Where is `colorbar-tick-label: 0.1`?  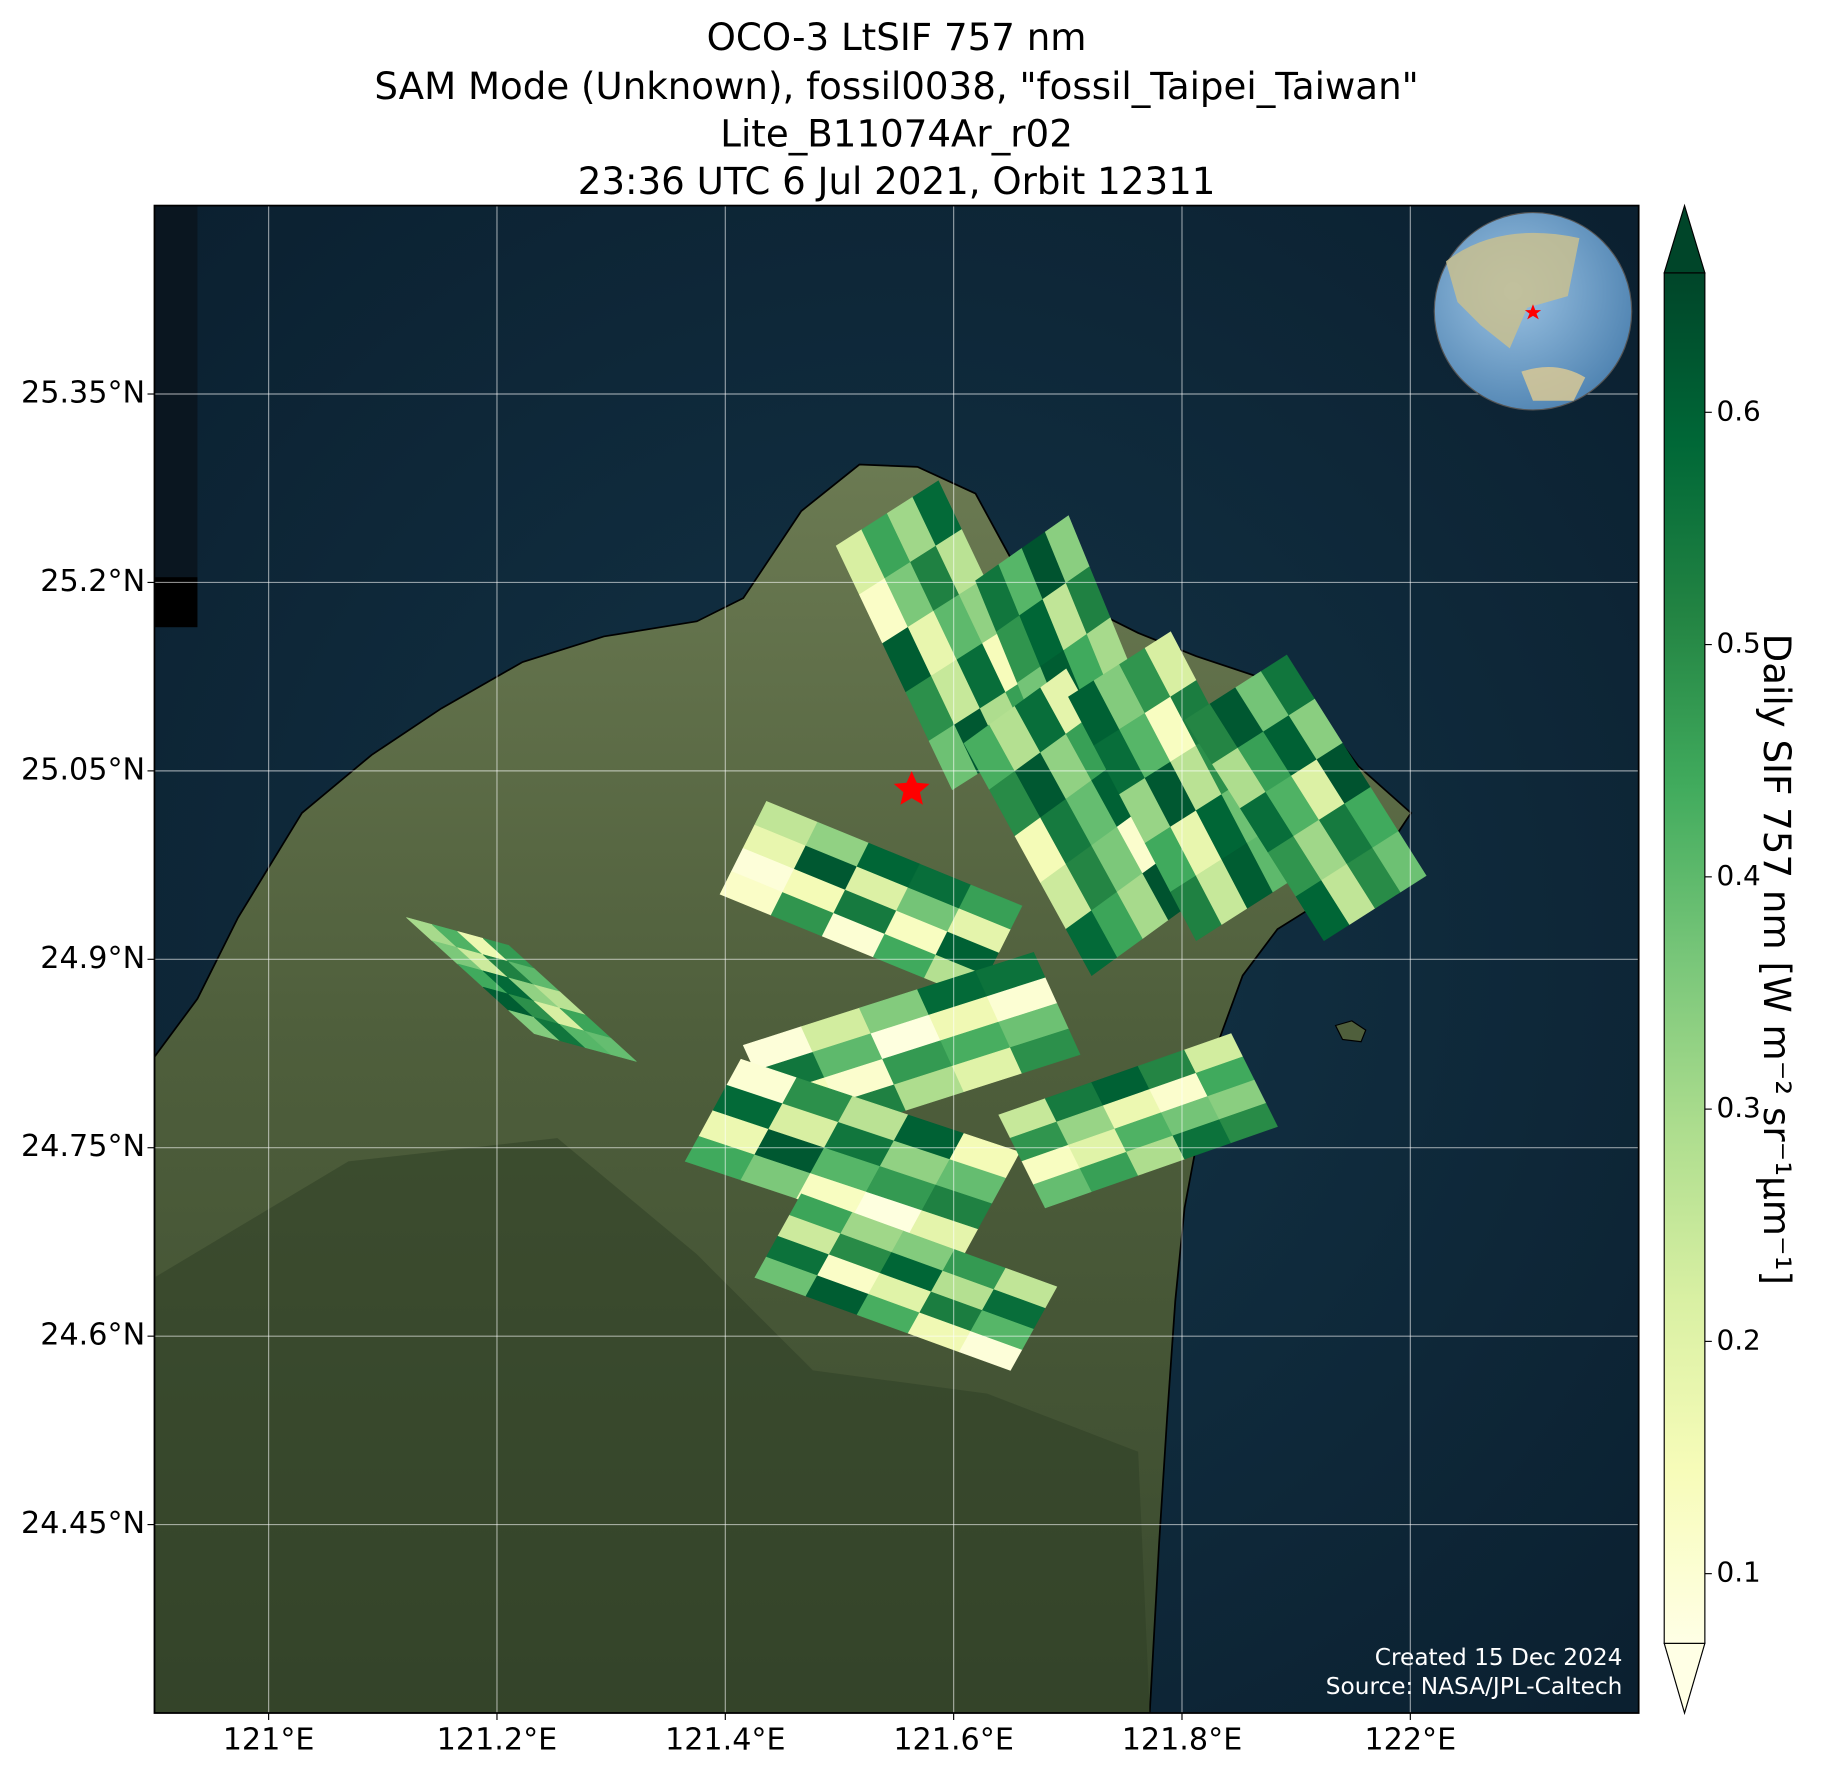
colorbar-tick-label: 0.1 is located at coordinates (1738, 1572).